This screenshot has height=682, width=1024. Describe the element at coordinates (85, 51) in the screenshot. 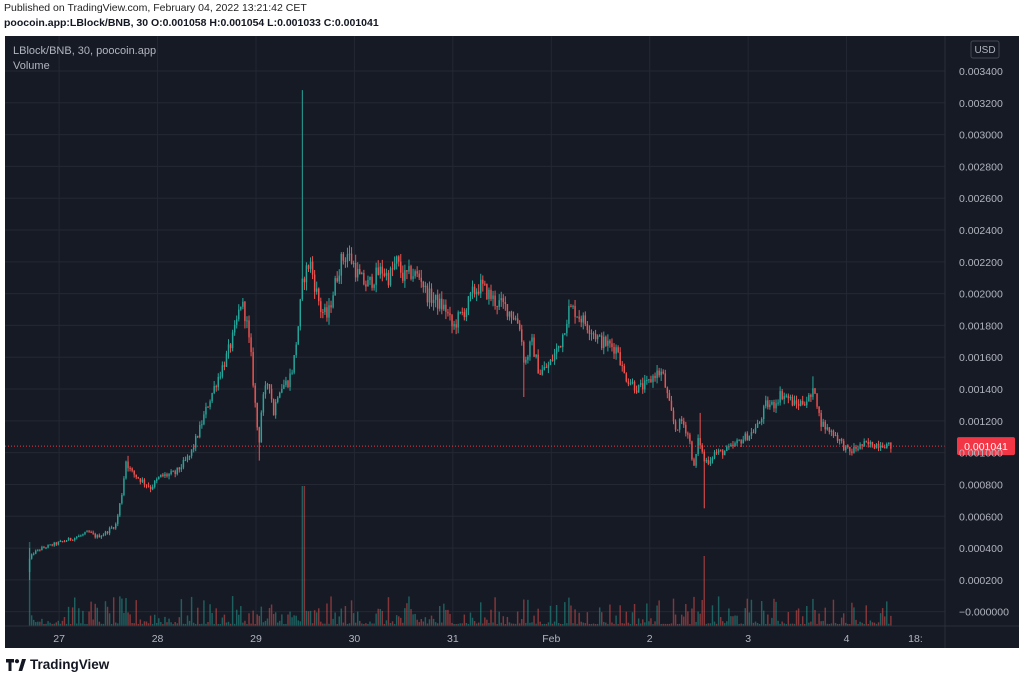

I see `symbol-legend: LBlock/BNB, 30, poocoin.app` at that location.